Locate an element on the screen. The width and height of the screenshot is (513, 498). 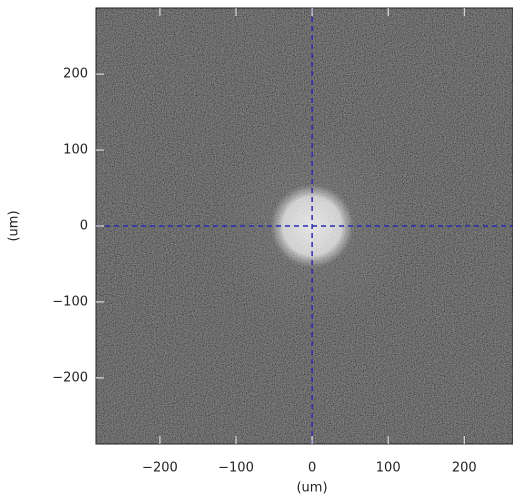
y-tick-label: −200 is located at coordinates (70, 377).